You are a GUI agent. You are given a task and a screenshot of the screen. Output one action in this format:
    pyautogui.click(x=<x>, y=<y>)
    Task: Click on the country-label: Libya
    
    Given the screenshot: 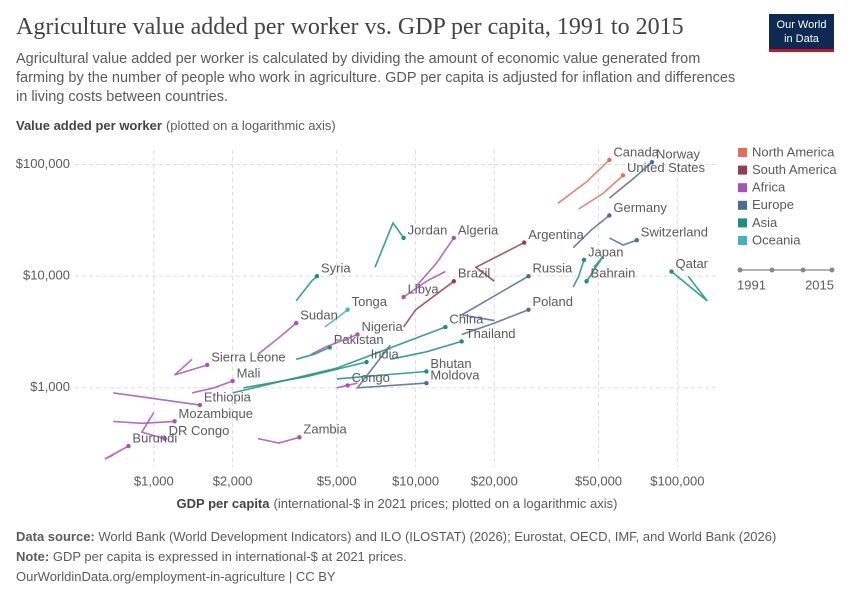 What is the action you would take?
    pyautogui.click(x=424, y=288)
    